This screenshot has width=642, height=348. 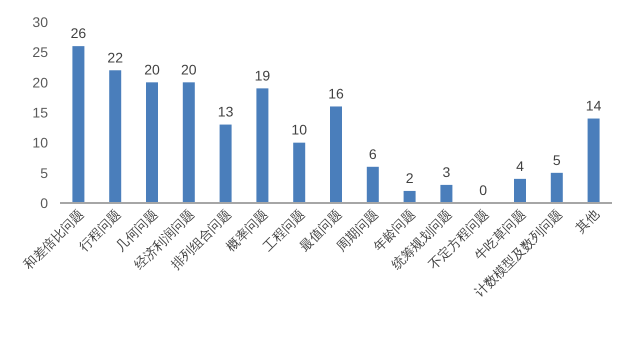 I want to click on data-label: 16, so click(x=336, y=93).